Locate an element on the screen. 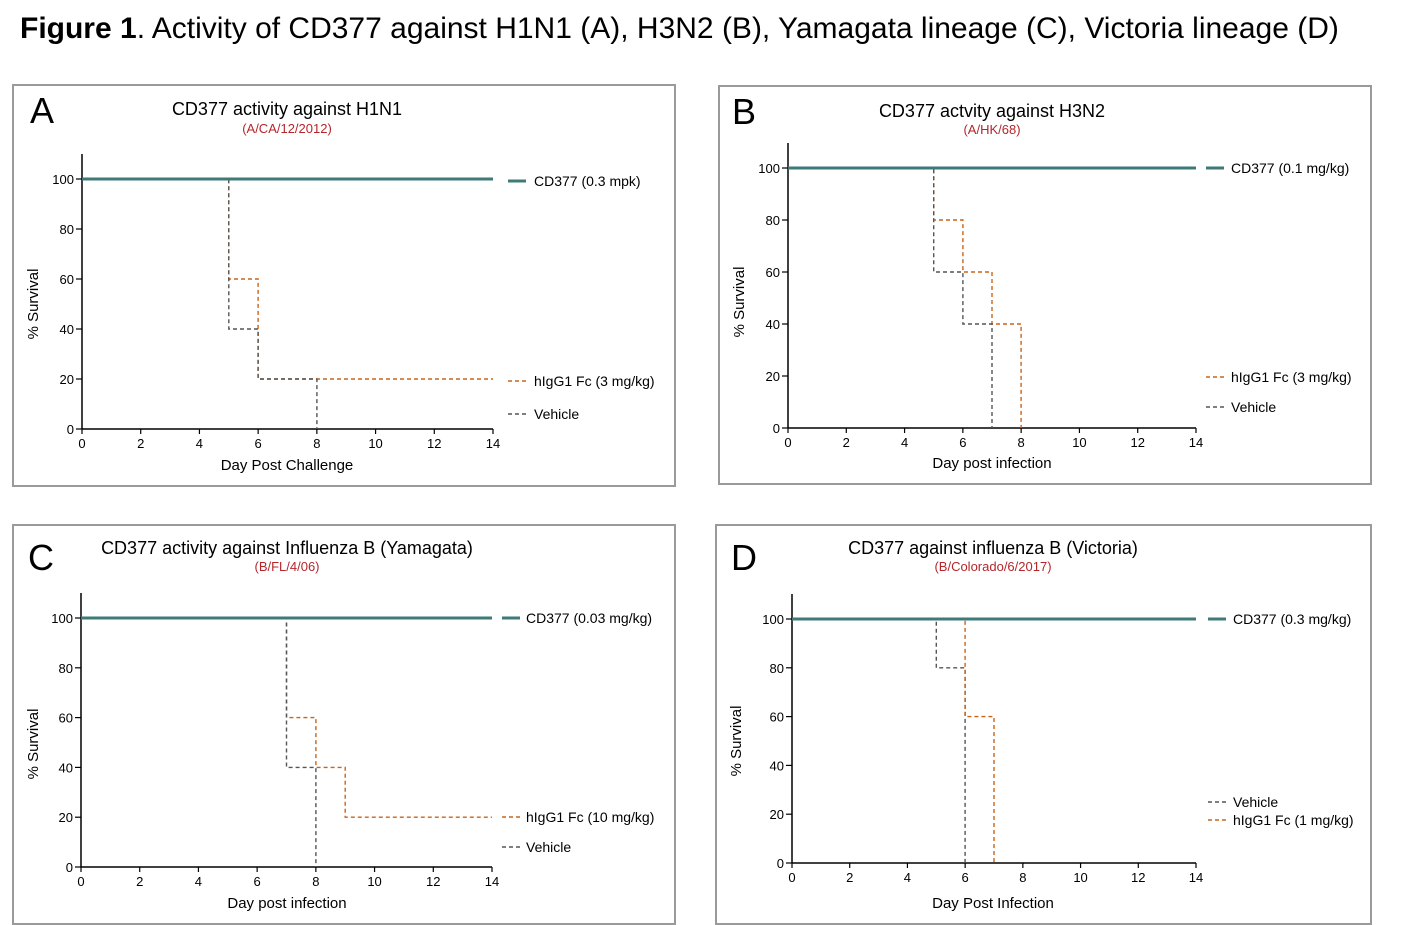  panel-letter: B is located at coordinates (744, 111).